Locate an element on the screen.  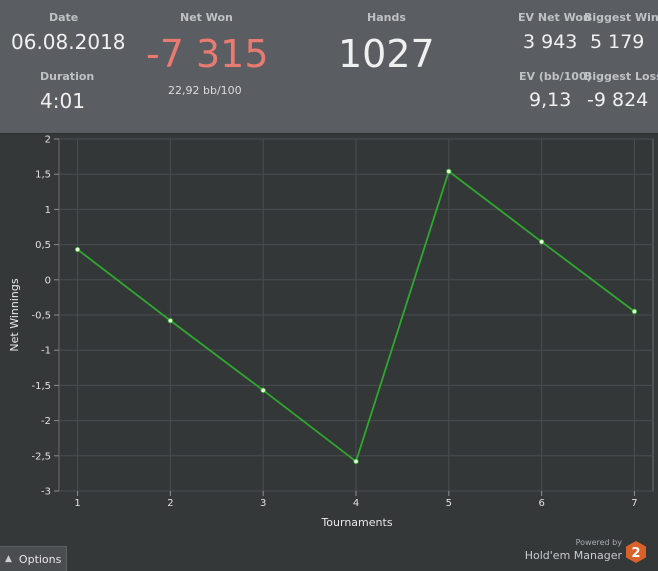
ev-bb-per-100-value: 9,13 is located at coordinates (550, 100).